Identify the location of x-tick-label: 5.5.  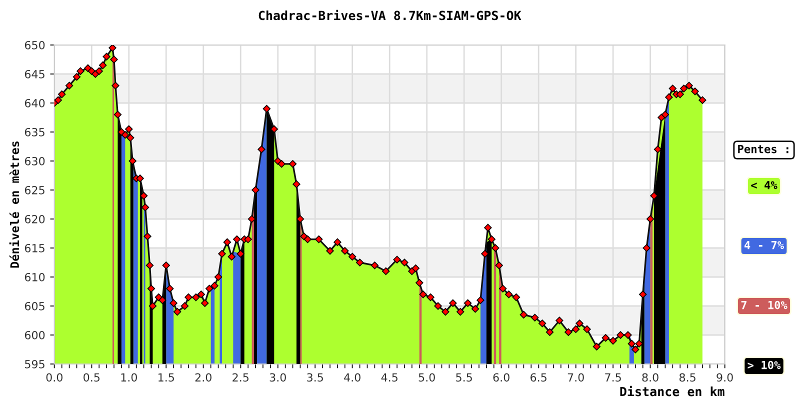
(464, 377).